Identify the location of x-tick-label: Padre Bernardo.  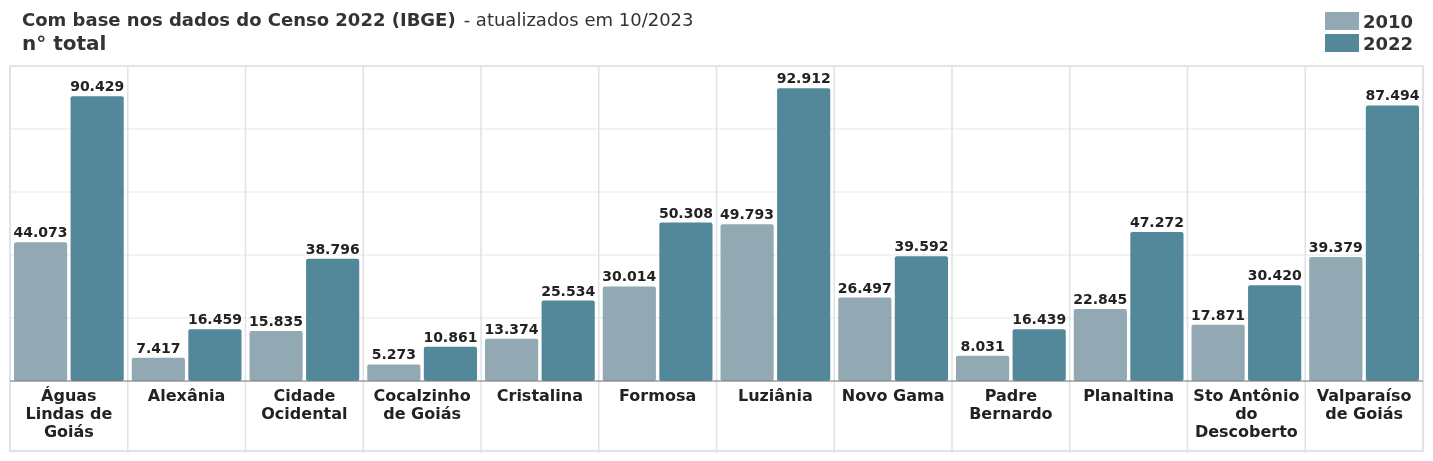
(1011, 404).